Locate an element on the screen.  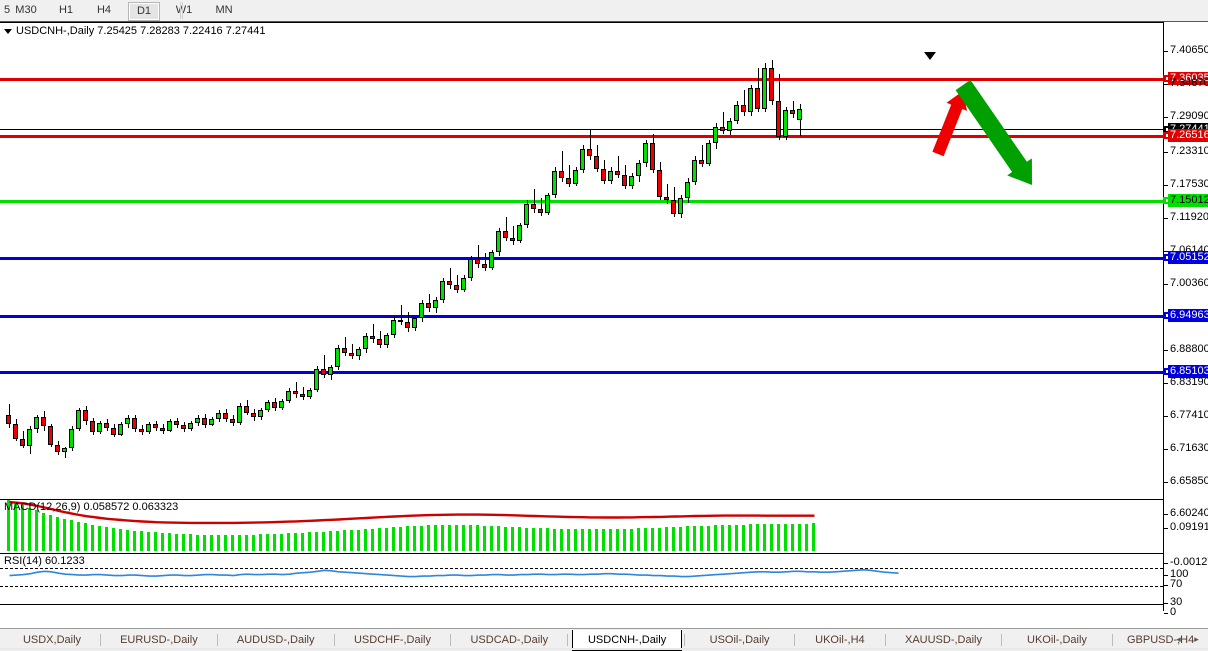
chart-tab-eurusd-daily: EURUSD-,Daily is located at coordinates (159, 640).